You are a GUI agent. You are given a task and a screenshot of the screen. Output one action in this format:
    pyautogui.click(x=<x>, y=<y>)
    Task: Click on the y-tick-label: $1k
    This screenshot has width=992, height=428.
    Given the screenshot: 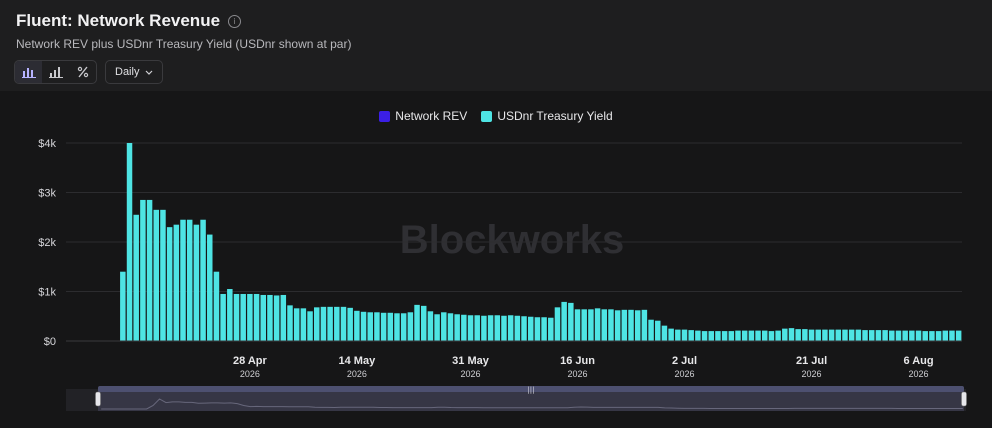 What is the action you would take?
    pyautogui.click(x=47, y=293)
    